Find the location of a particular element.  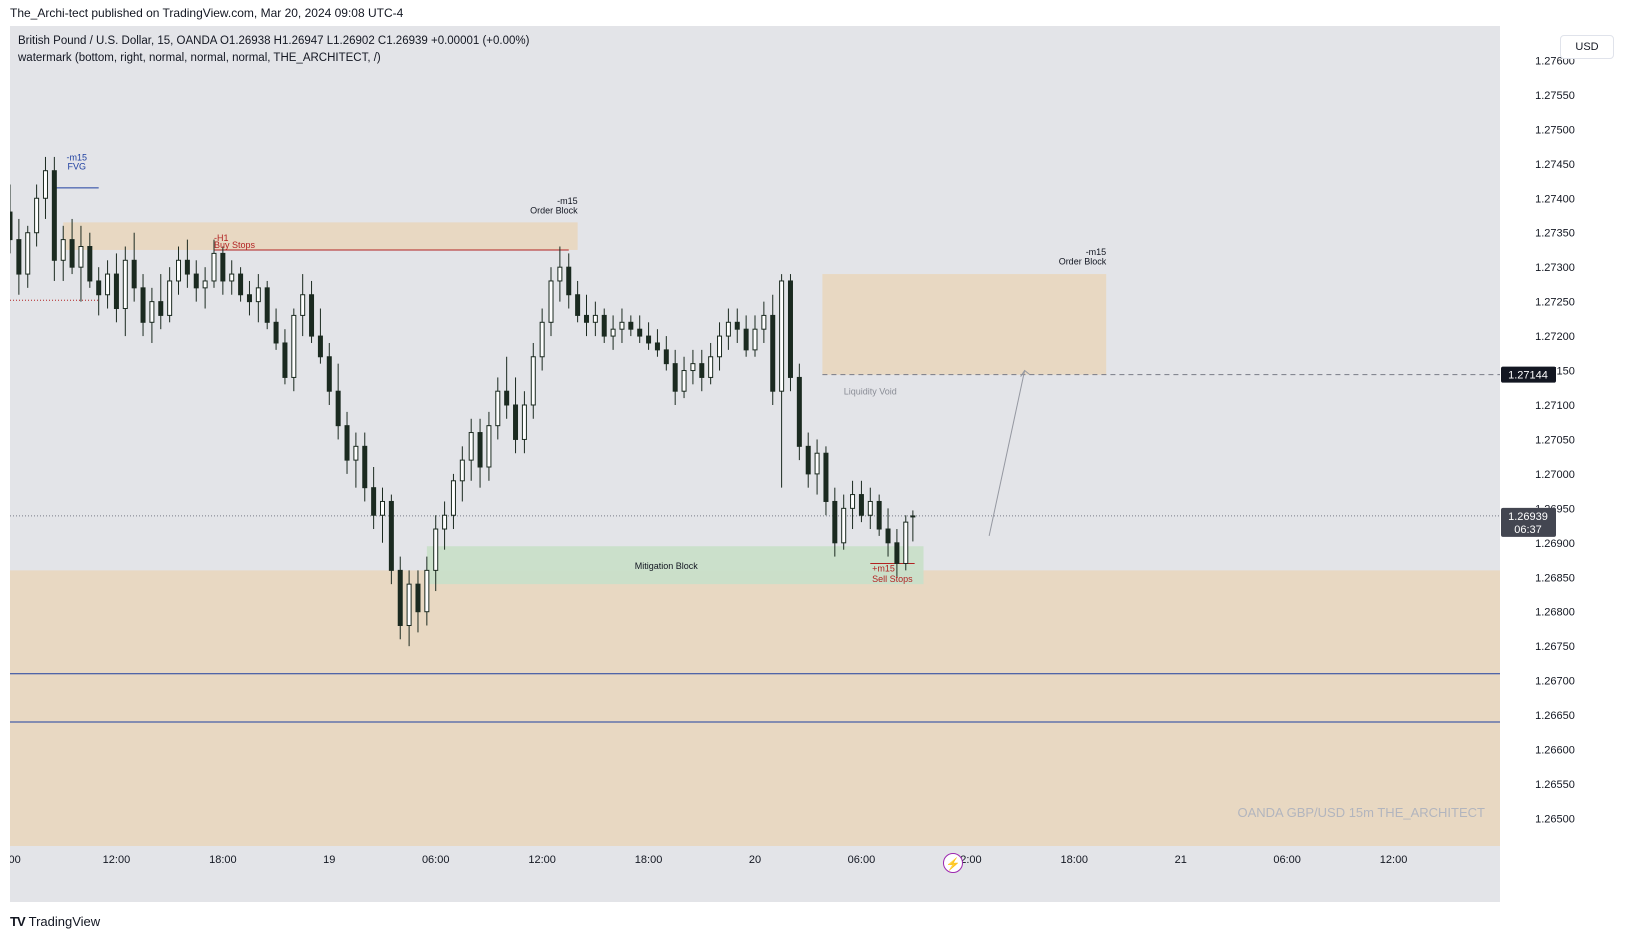

ob2-tf-label: -m15 is located at coordinates (1096, 252).